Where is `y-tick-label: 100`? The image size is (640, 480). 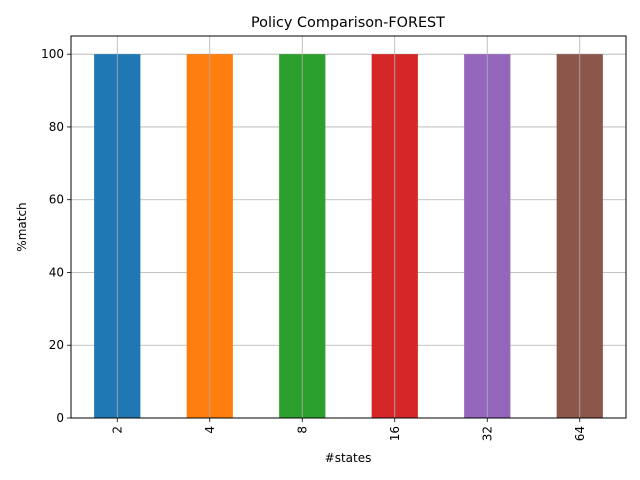 y-tick-label: 100 is located at coordinates (52, 54).